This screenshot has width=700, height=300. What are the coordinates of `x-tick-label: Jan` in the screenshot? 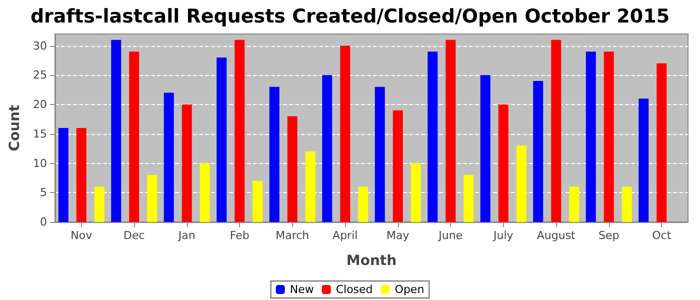 It's located at (186, 235).